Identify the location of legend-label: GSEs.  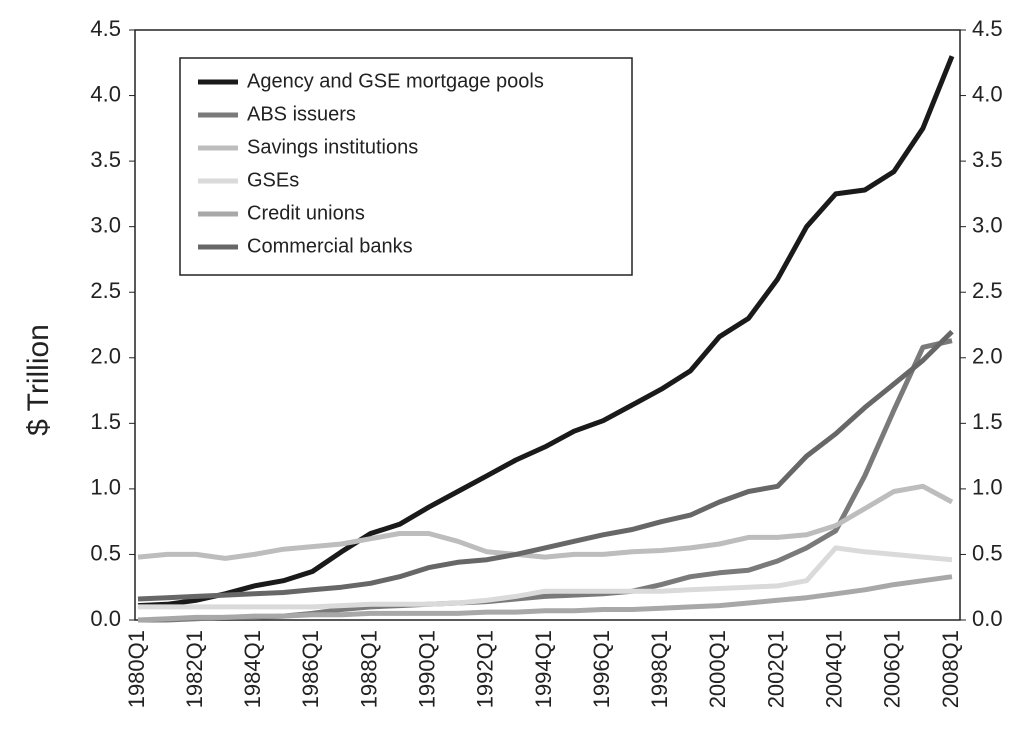
(273, 180).